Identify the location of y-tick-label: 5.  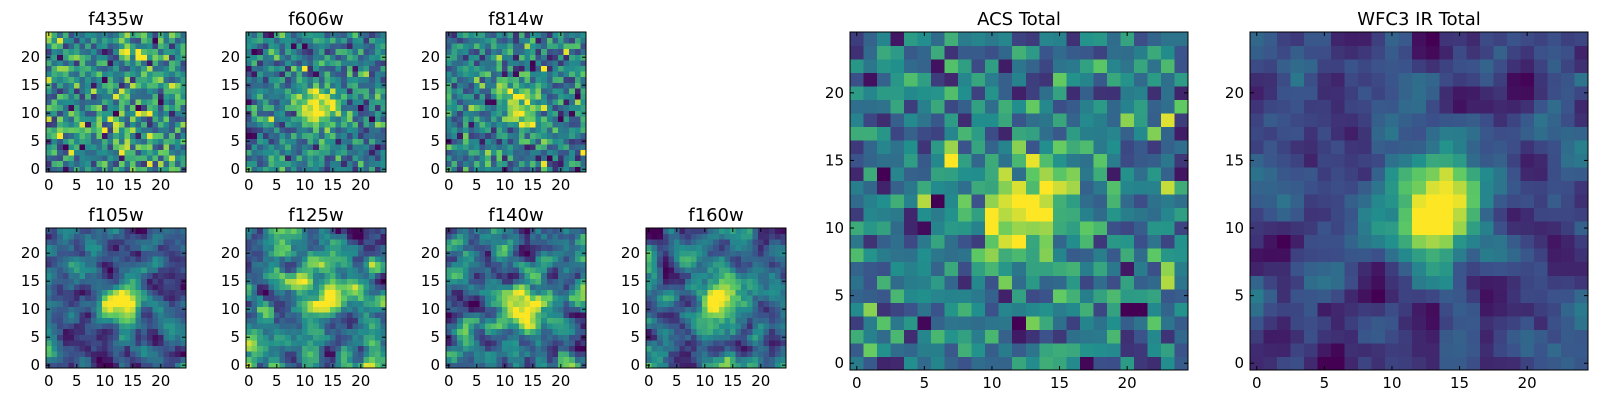
(435, 141).